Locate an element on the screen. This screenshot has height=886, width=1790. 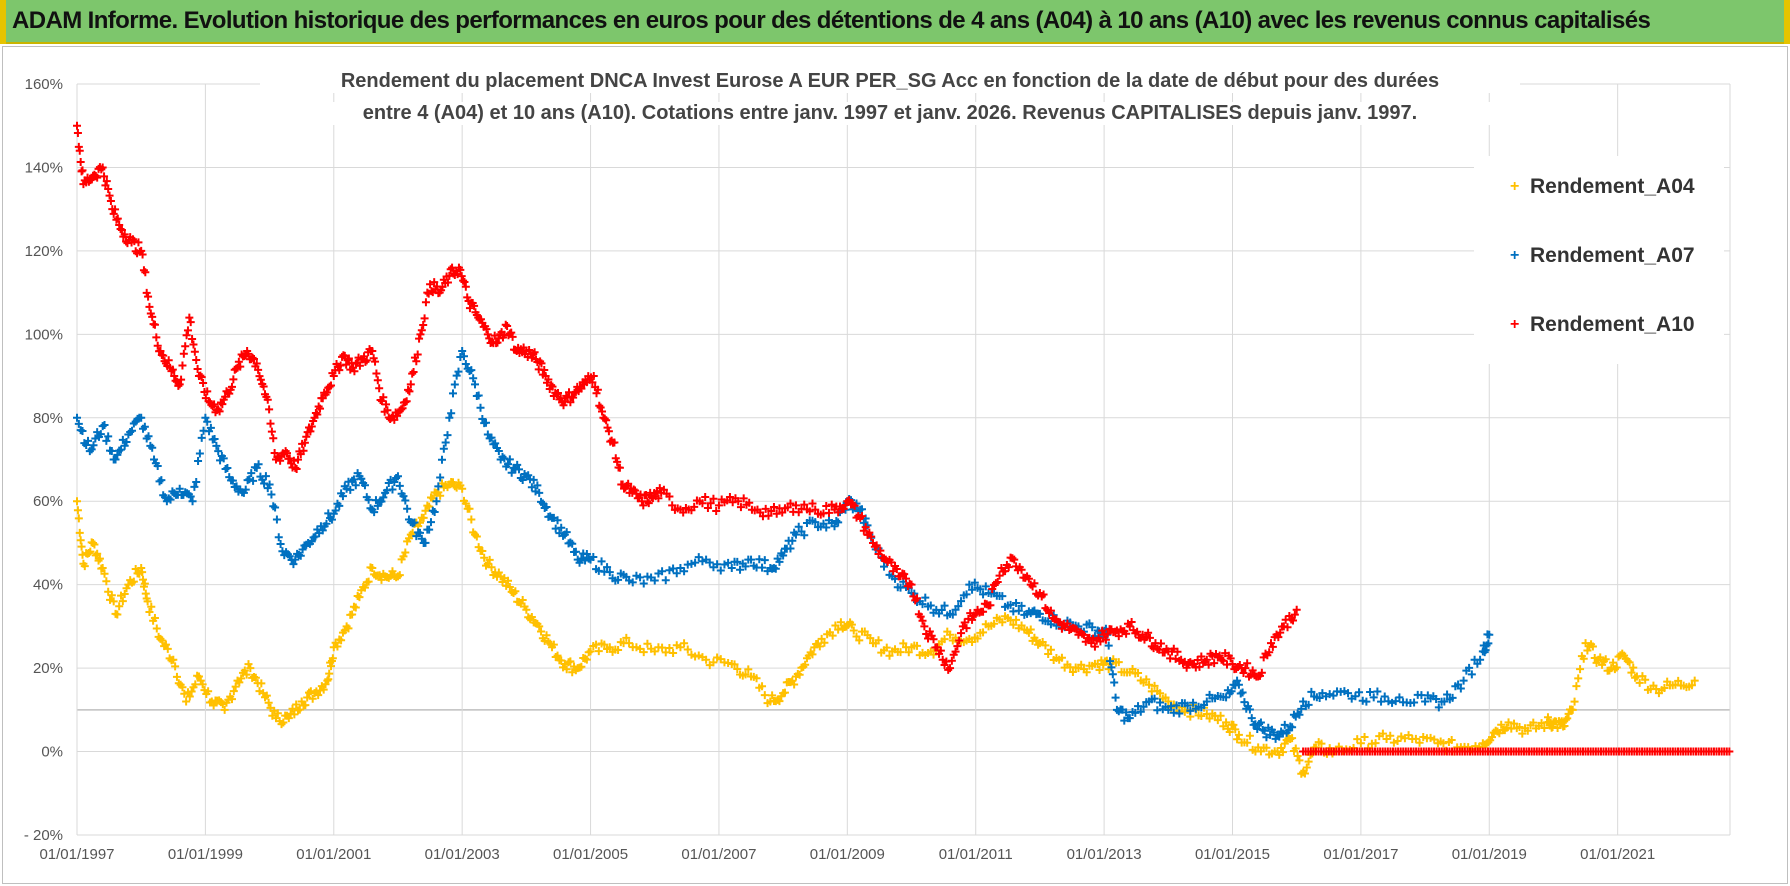
y-tick-label: 80% is located at coordinates (48, 418).